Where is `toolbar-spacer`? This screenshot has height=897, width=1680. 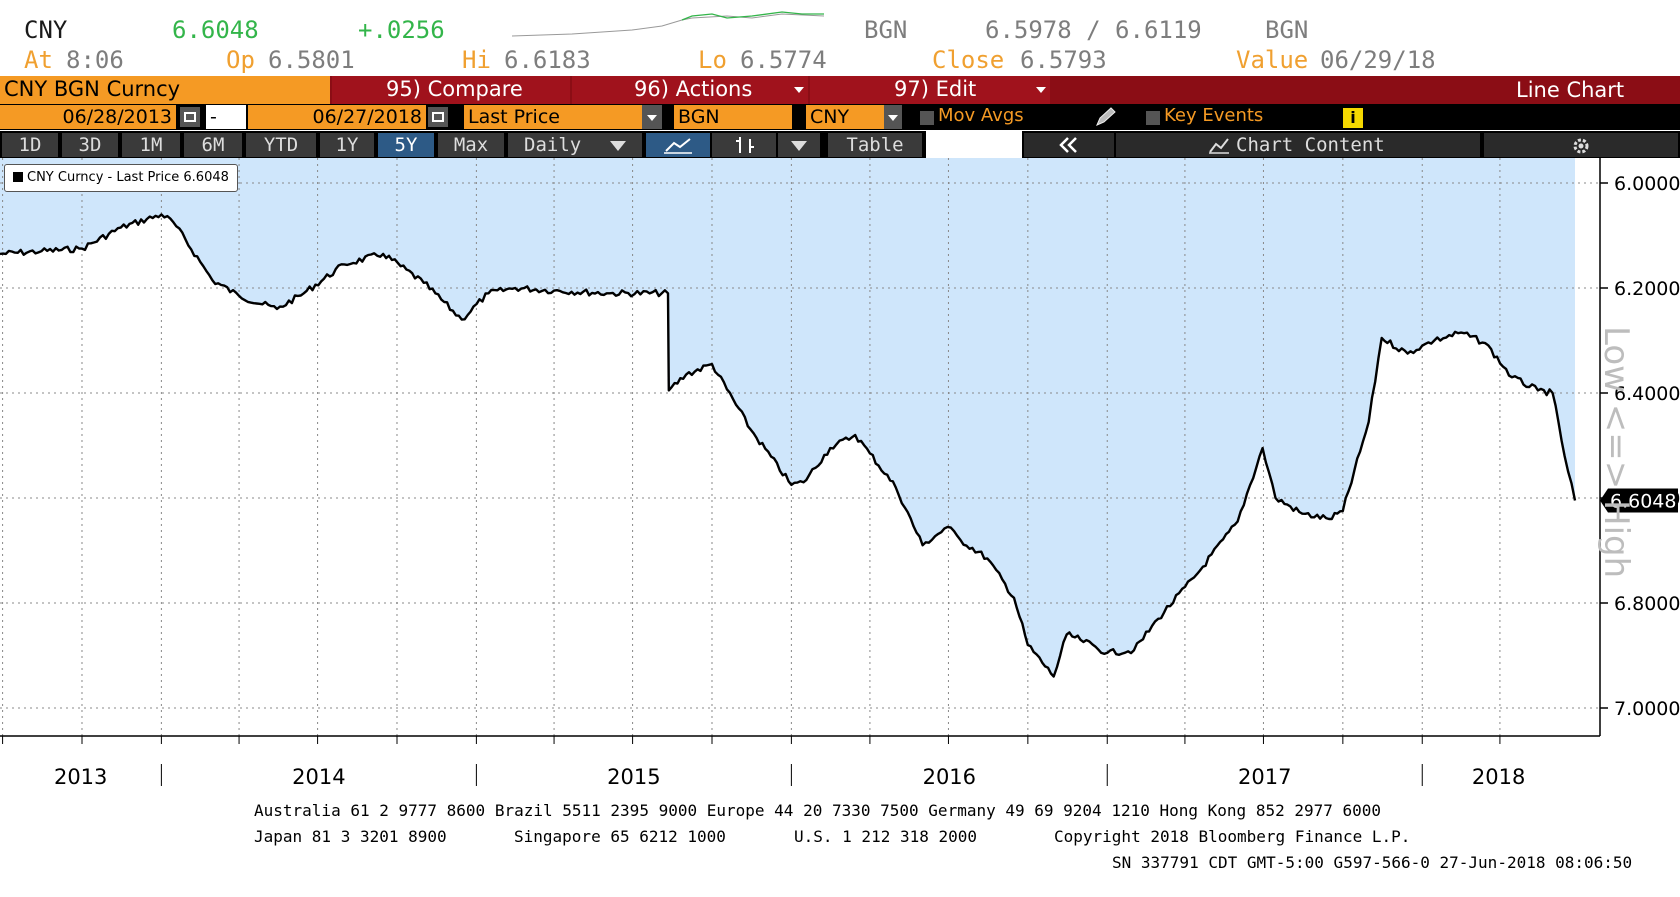 toolbar-spacer is located at coordinates (974, 144).